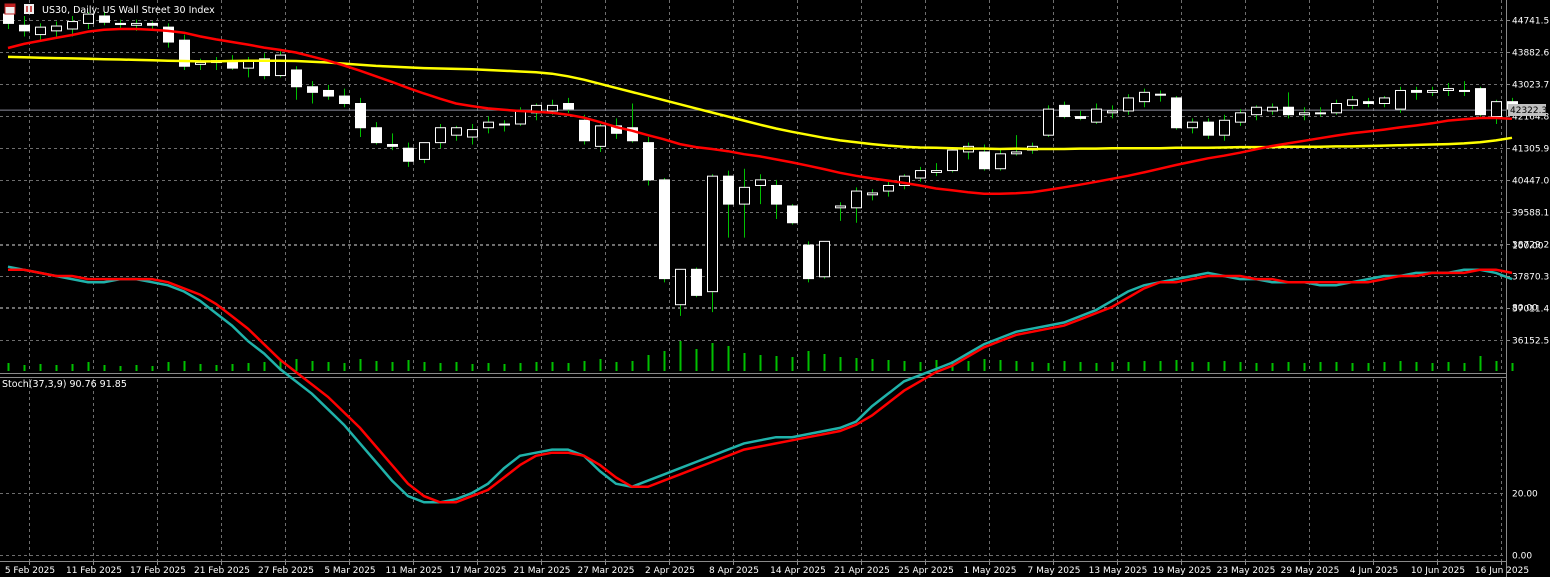 This screenshot has height=577, width=1550. Describe the element at coordinates (29, 9) in the screenshot. I see `chart-icon` at that location.